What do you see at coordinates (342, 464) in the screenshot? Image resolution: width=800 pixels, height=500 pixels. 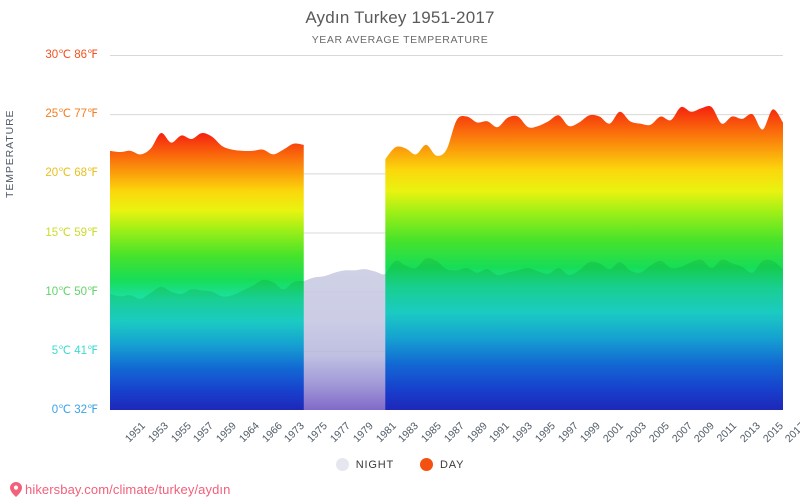 I see `legend-swatch-night-icon` at bounding box center [342, 464].